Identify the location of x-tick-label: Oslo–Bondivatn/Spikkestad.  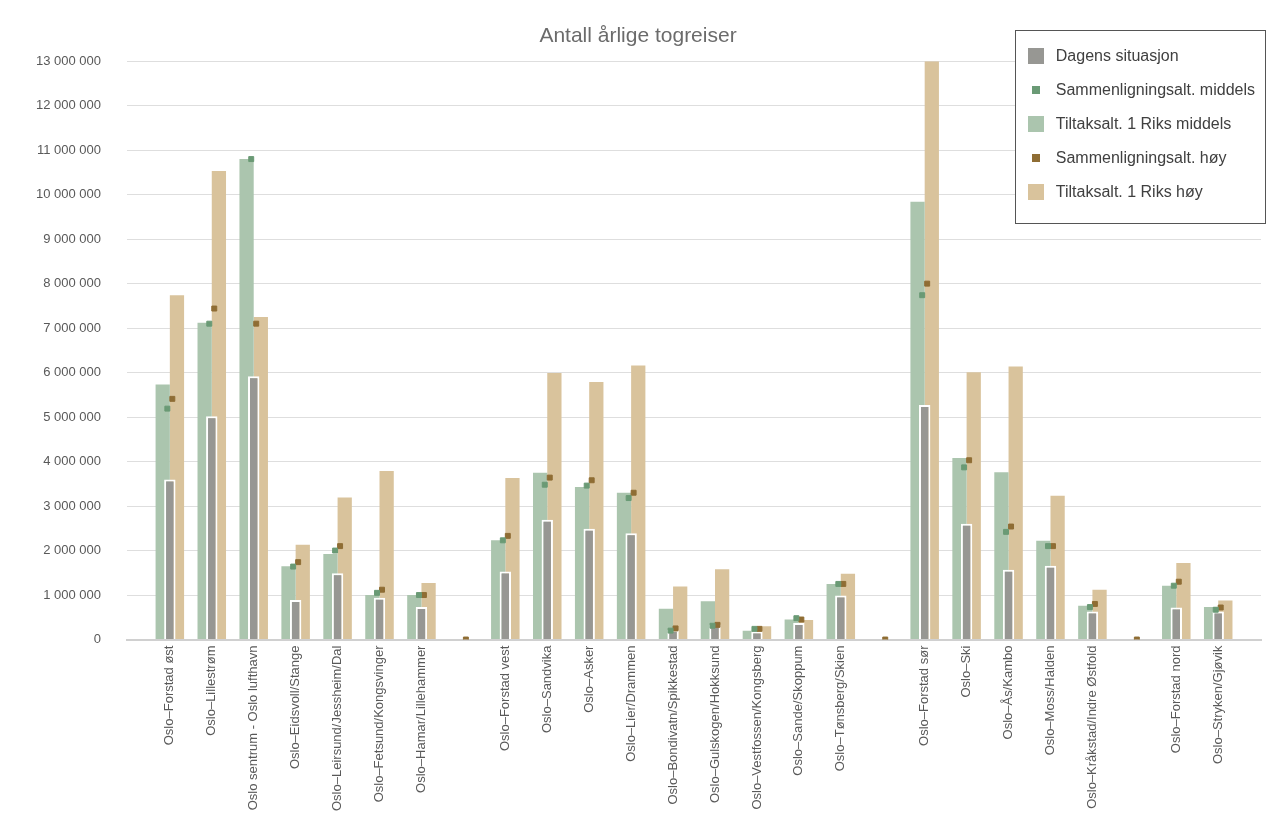
(672, 725).